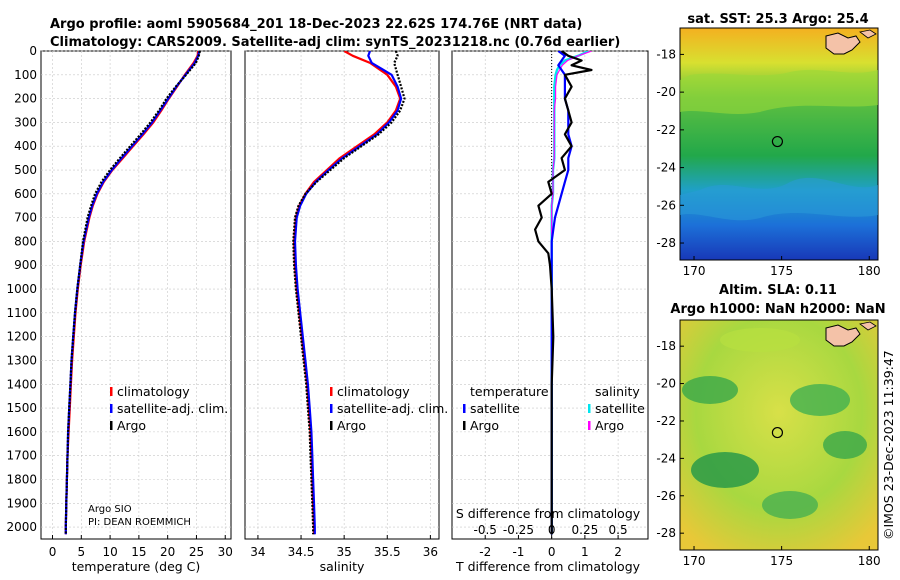 Image resolution: width=900 pixels, height=580 pixels. What do you see at coordinates (21, 479) in the screenshot?
I see `depth-tick-label: 1800` at bounding box center [21, 479].